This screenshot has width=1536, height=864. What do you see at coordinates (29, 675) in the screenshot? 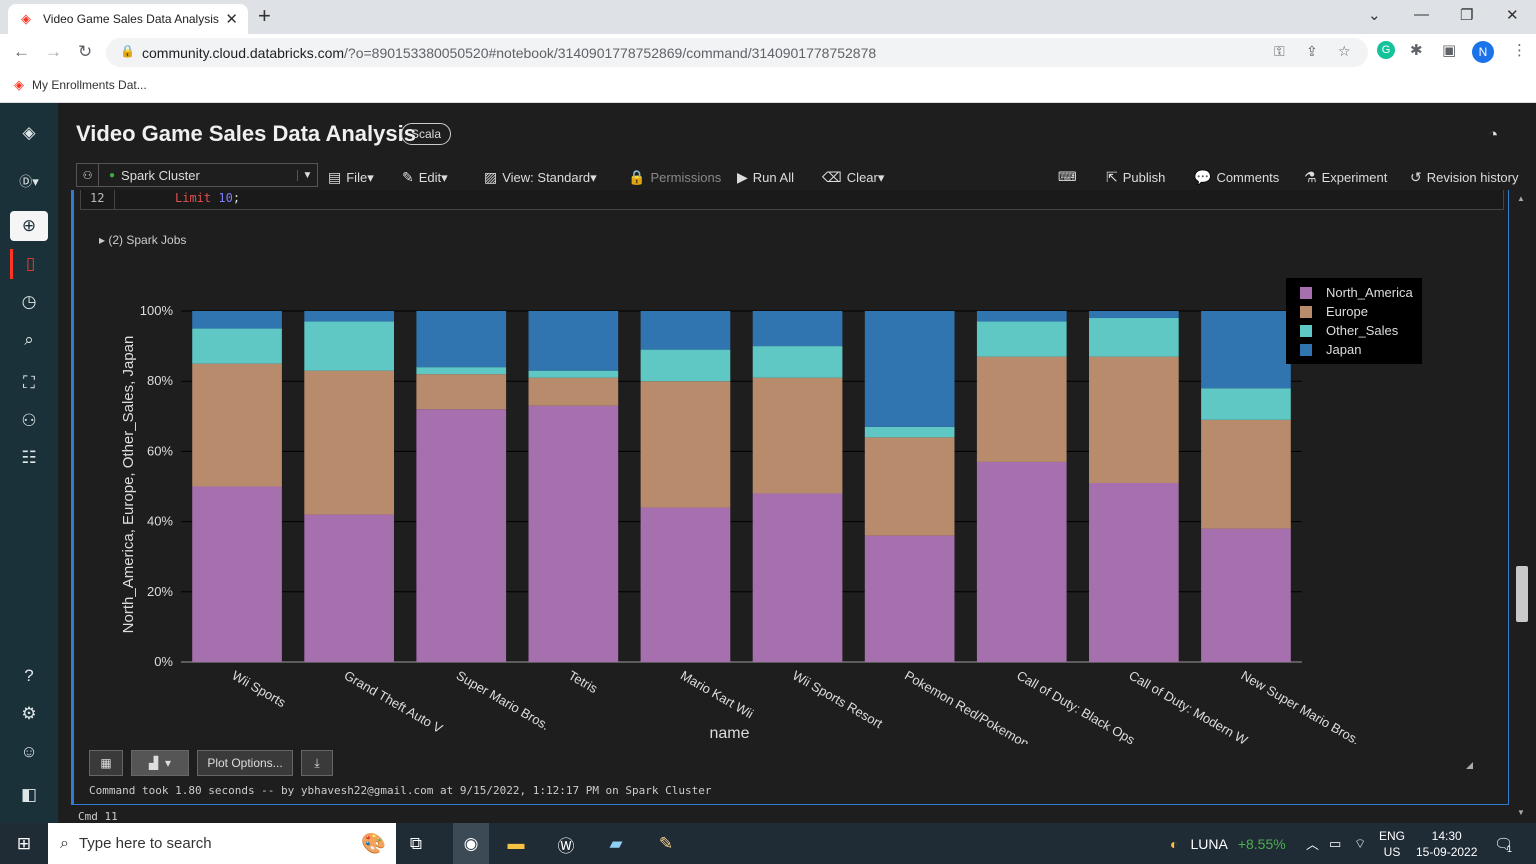
I see `help-icon: ?` at bounding box center [29, 675].